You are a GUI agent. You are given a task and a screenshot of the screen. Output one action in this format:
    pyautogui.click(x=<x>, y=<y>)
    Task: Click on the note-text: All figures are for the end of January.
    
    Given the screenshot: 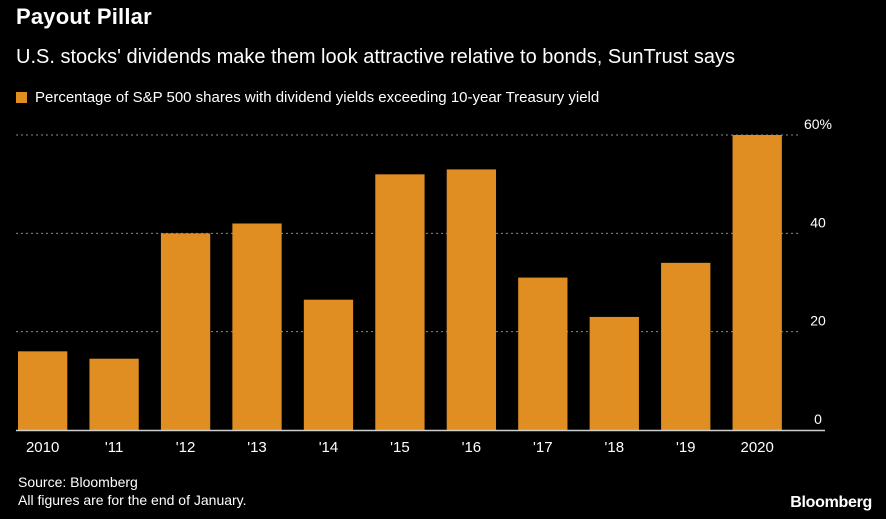 What is the action you would take?
    pyautogui.click(x=132, y=500)
    